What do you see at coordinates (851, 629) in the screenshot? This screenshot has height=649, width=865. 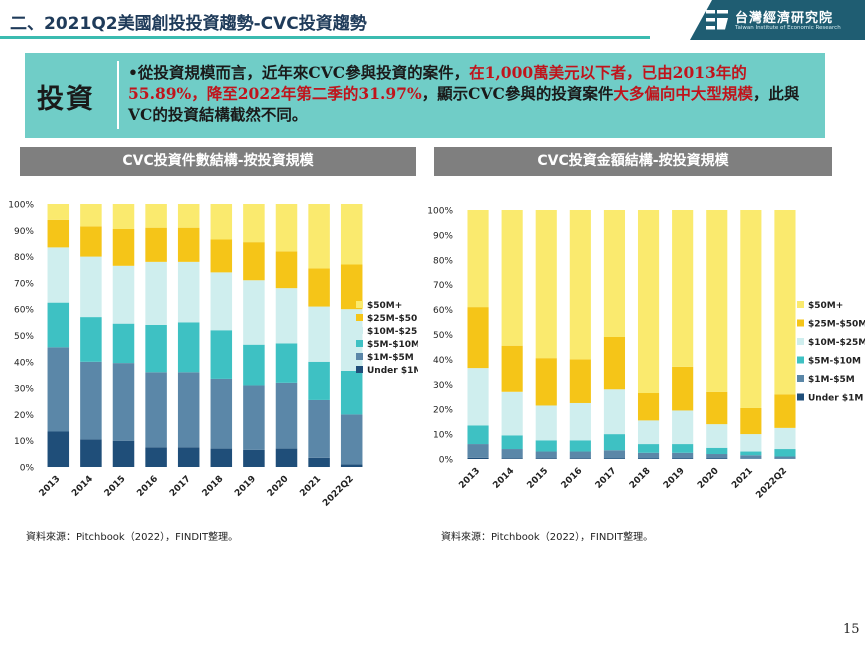 I see `page-number: 15` at bounding box center [851, 629].